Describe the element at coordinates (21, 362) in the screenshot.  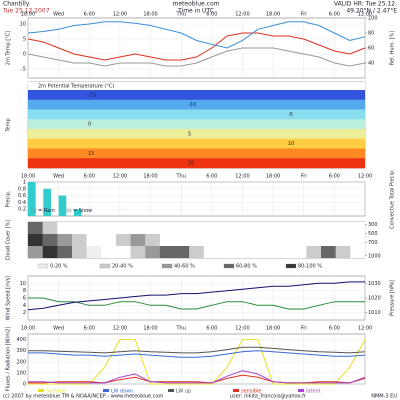
I see `y-tick-label: 200` at that location.